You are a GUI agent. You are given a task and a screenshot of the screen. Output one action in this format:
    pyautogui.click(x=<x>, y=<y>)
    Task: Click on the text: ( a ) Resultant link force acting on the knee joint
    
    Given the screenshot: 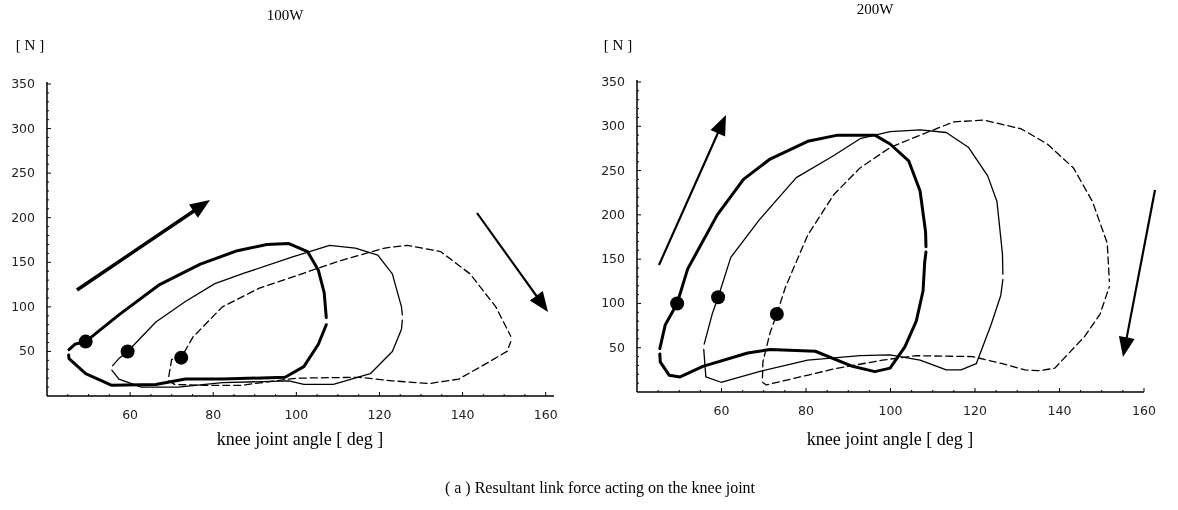 What is the action you would take?
    pyautogui.click(x=600, y=488)
    